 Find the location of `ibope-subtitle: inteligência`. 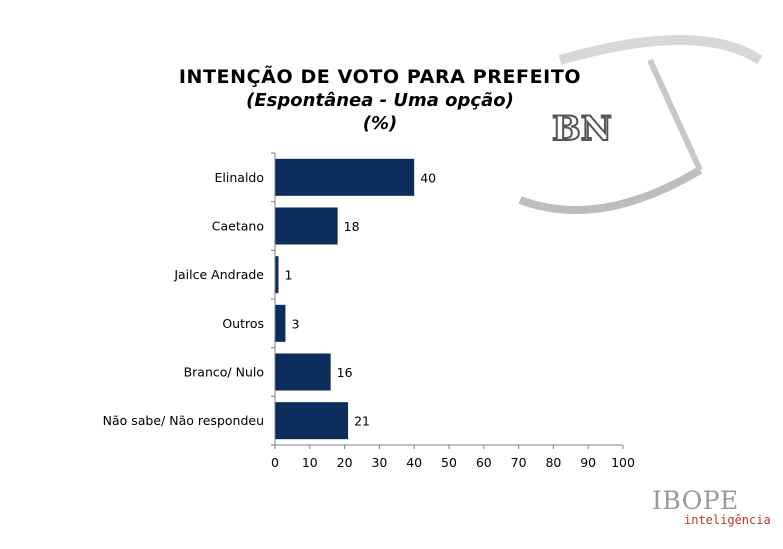

ibope-subtitle: inteligência is located at coordinates (727, 520).